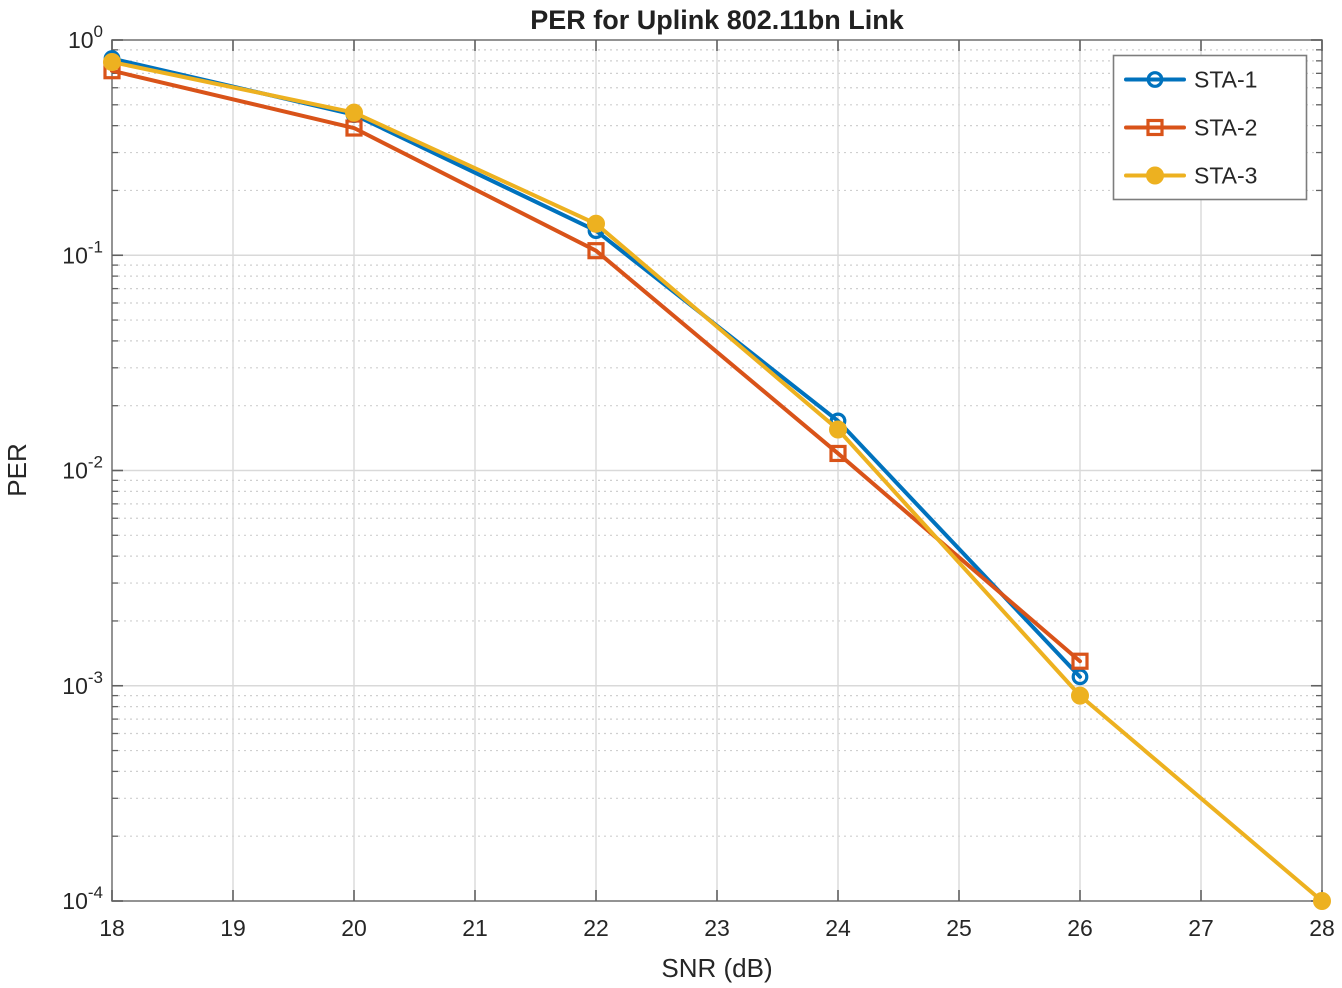  Describe the element at coordinates (596, 928) in the screenshot. I see `x-tick-label: 22` at that location.